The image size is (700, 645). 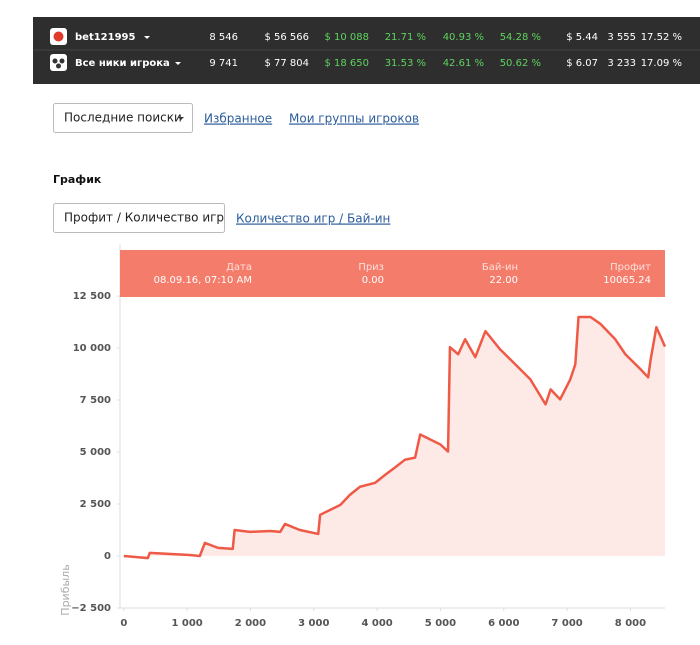 What do you see at coordinates (566, 623) in the screenshot?
I see `x-tick-label: 7 000` at bounding box center [566, 623].